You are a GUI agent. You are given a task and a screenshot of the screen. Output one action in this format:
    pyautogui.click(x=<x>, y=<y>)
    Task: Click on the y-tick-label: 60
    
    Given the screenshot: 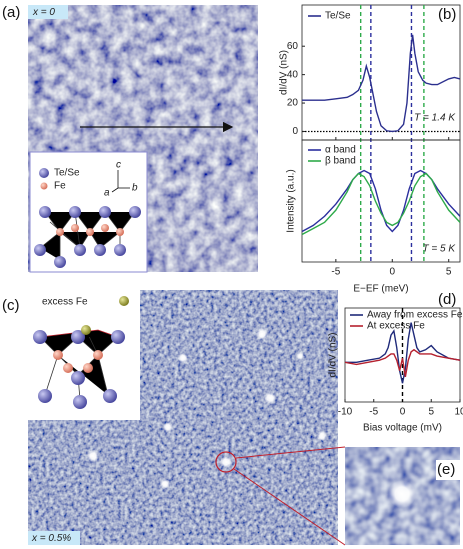 What is the action you would take?
    pyautogui.click(x=293, y=46)
    